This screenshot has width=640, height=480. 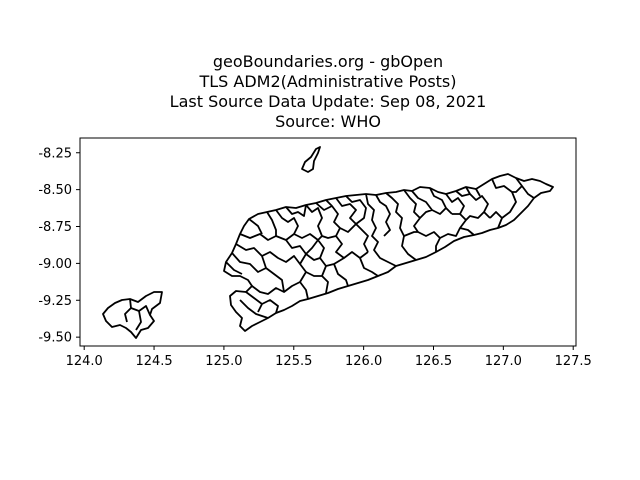 I want to click on title-line-1: geoBoundaries.org - gbOpen, so click(x=328, y=61).